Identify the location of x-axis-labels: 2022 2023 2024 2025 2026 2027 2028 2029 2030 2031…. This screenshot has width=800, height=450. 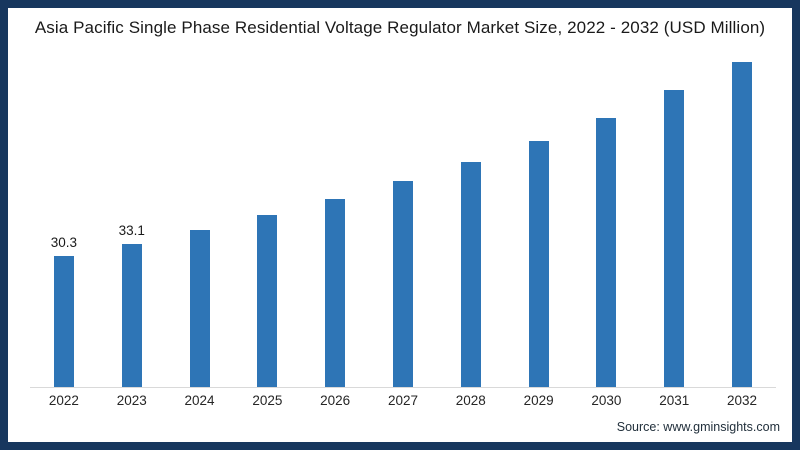
(400, 402).